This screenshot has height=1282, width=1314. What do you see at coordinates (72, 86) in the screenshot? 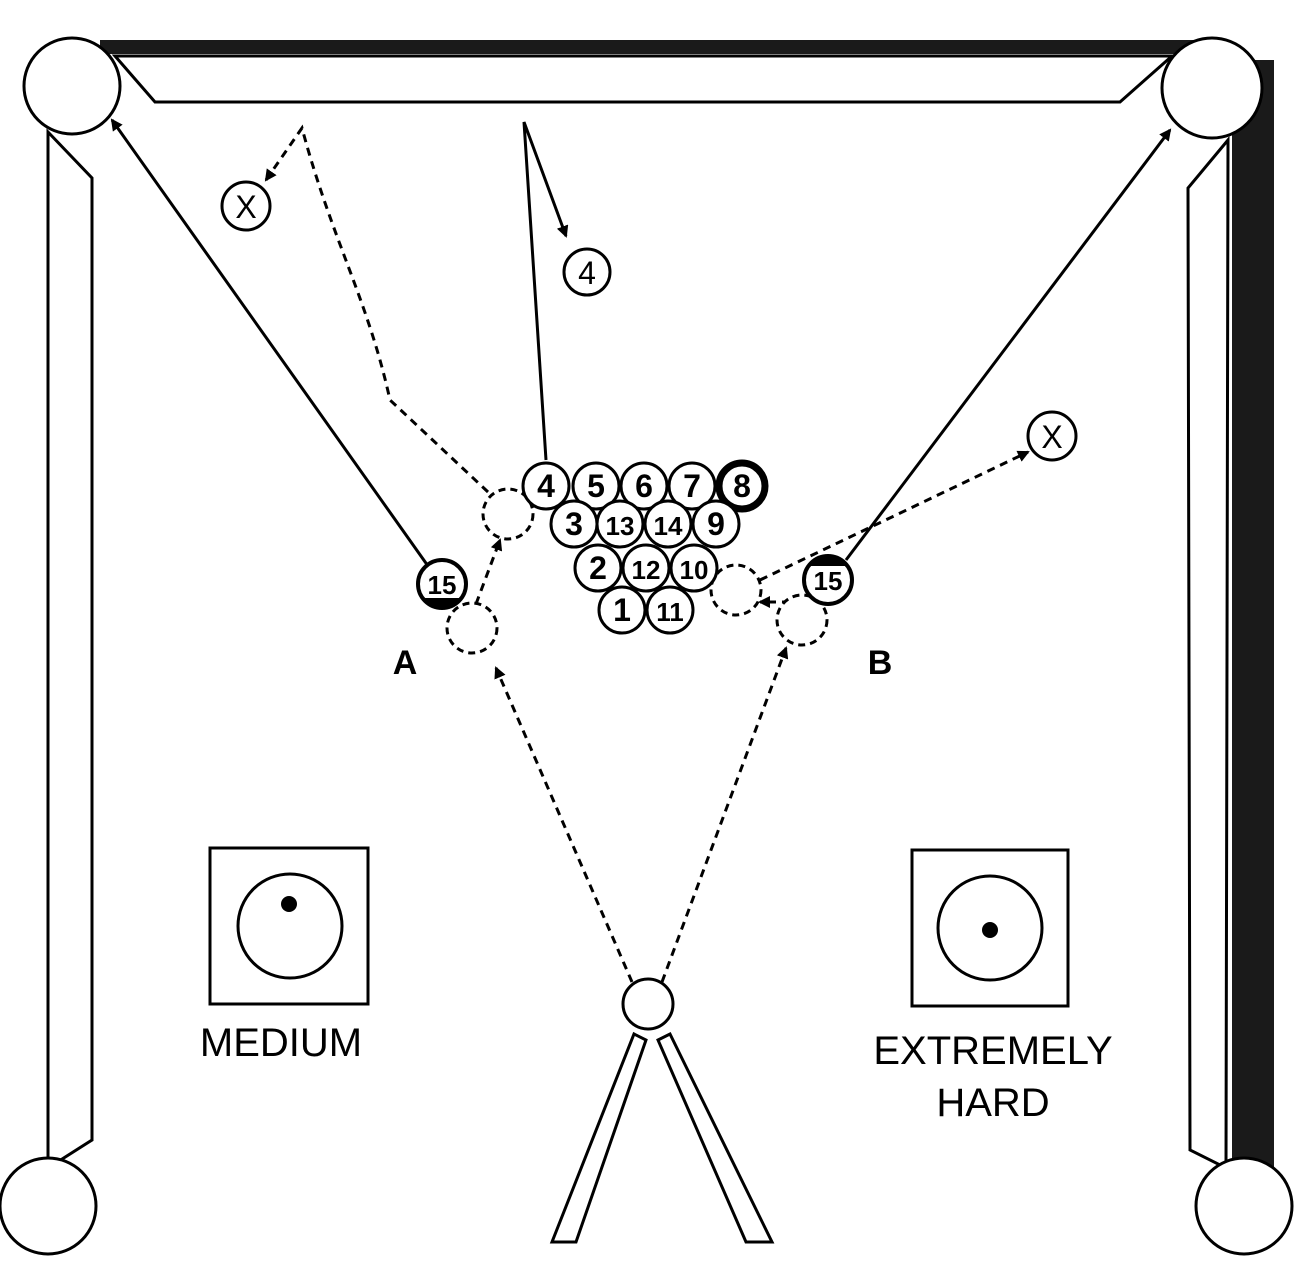
I see `pocket-top-left` at bounding box center [72, 86].